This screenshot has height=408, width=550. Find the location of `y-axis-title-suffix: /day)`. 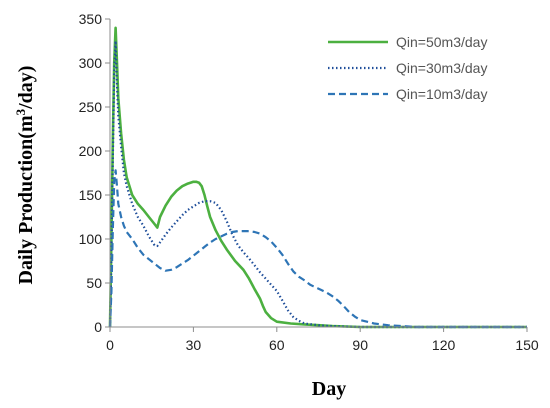

y-axis-title-suffix: /day) is located at coordinates (26, 88).